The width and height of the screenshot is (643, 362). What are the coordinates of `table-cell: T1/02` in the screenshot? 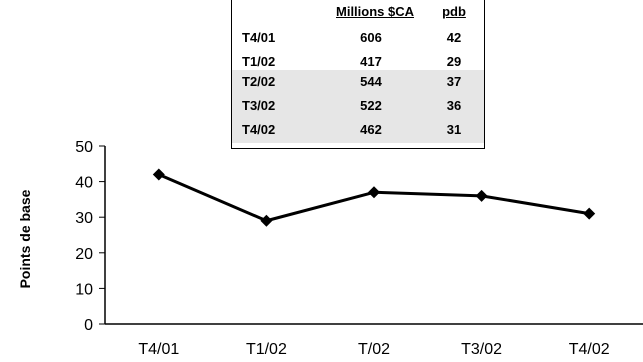 It's located at (259, 61).